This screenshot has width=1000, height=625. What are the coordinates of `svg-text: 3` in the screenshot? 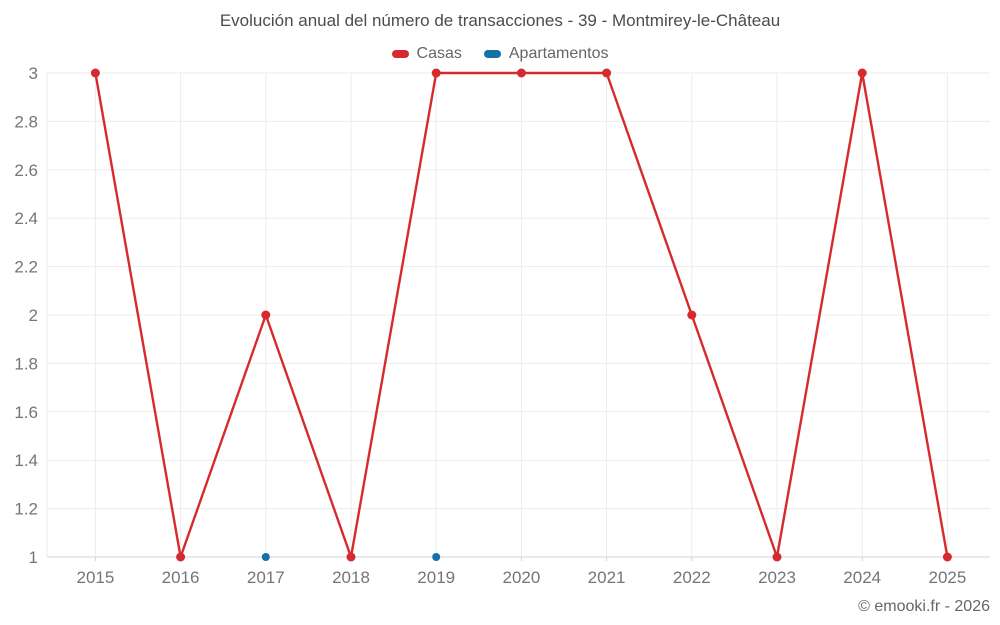 It's located at (33, 73).